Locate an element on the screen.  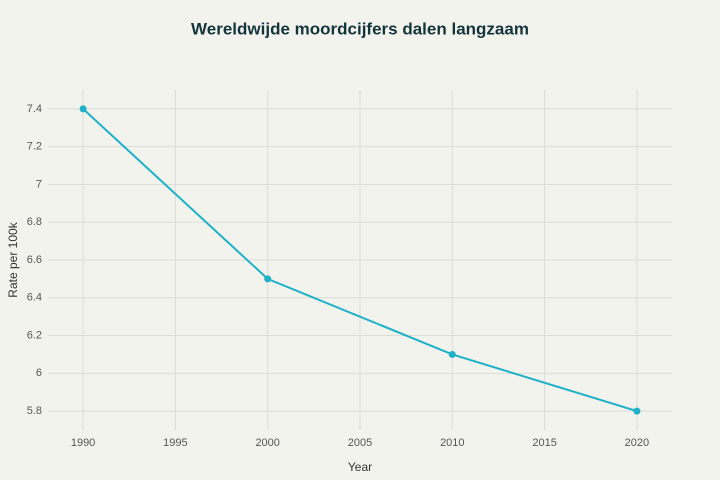
x-axis-title: Year is located at coordinates (360, 467).